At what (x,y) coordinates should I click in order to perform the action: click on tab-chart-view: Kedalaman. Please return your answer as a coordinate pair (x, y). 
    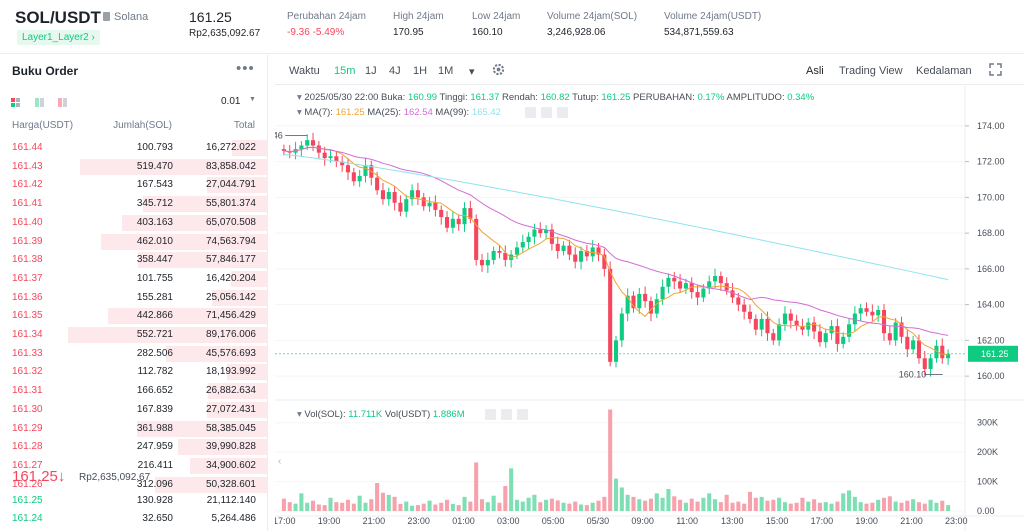
    Looking at the image, I should click on (944, 71).